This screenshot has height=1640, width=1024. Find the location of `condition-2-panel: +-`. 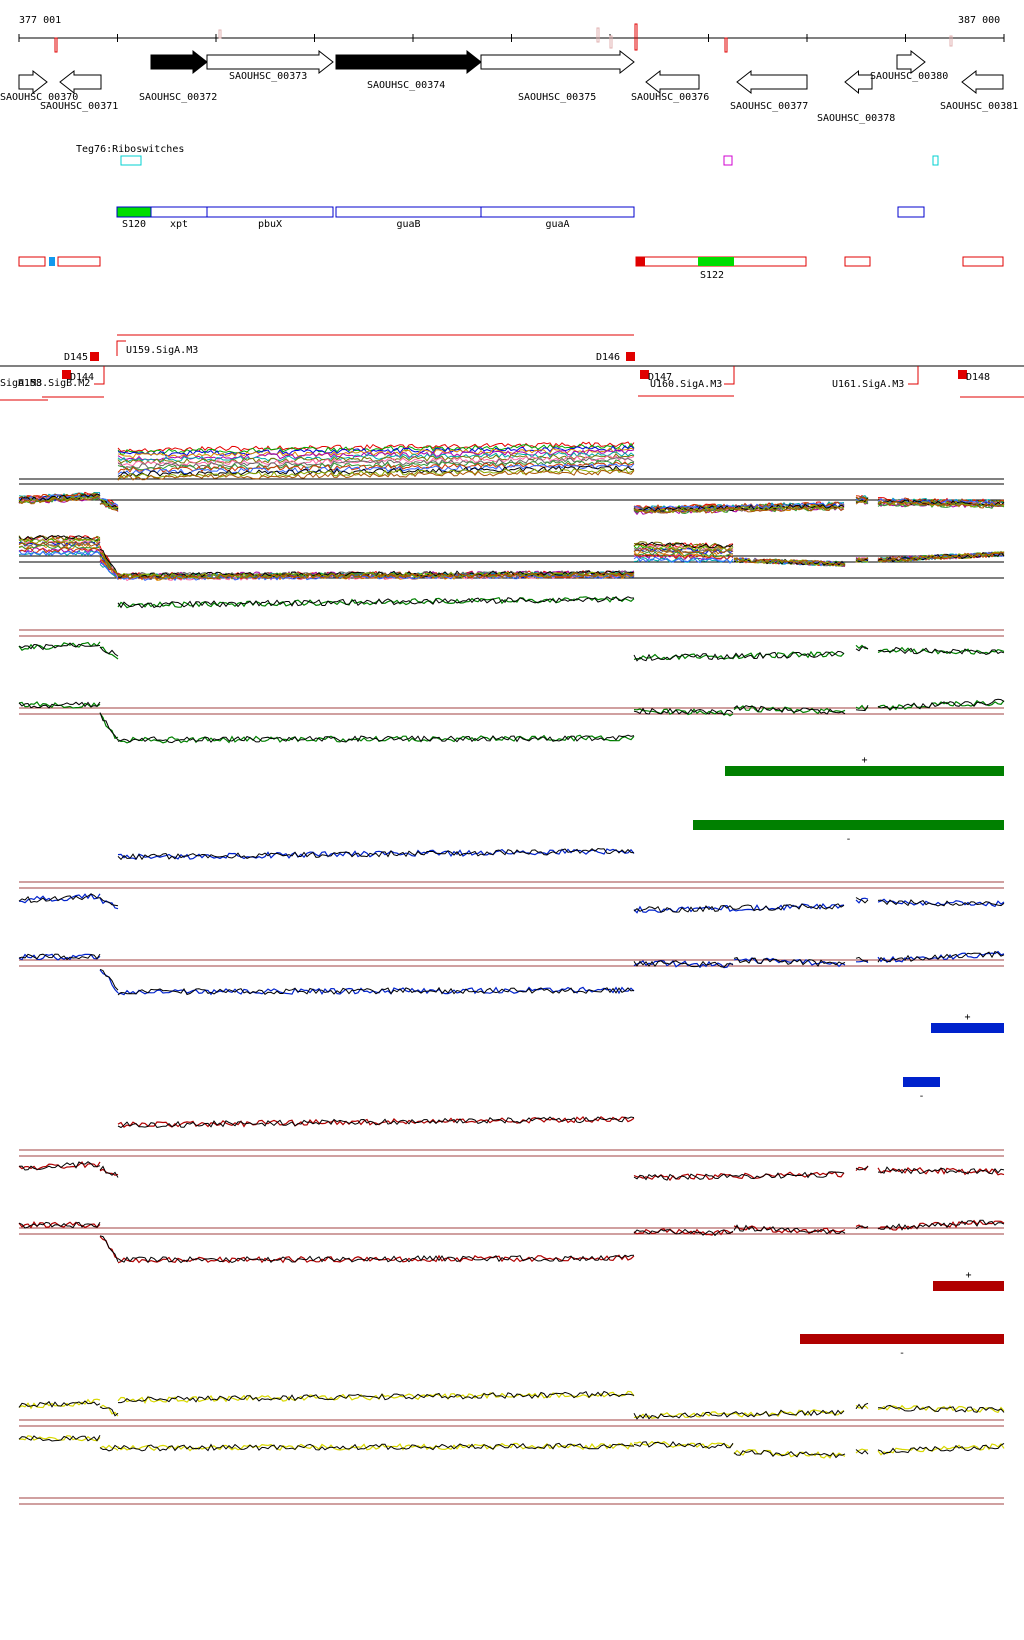

condition-2-panel: +- is located at coordinates (511, 974).